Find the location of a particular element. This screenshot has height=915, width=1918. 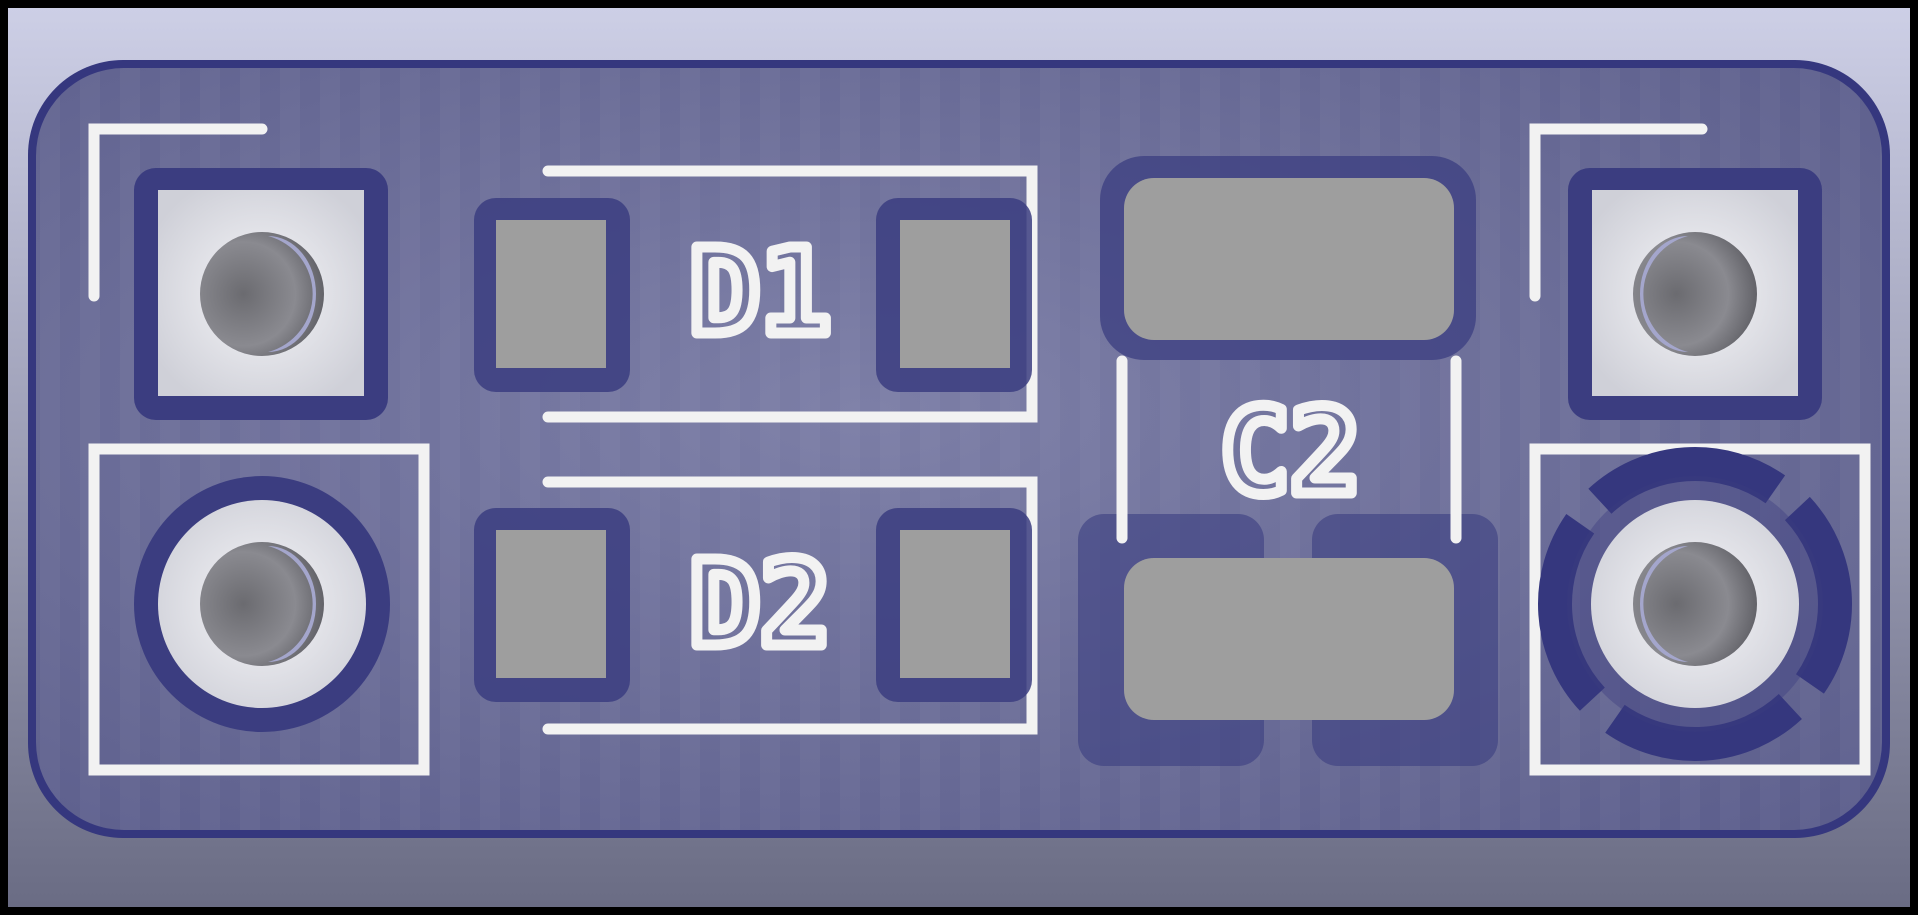

connector-right-top-pad is located at coordinates (1675, 271).